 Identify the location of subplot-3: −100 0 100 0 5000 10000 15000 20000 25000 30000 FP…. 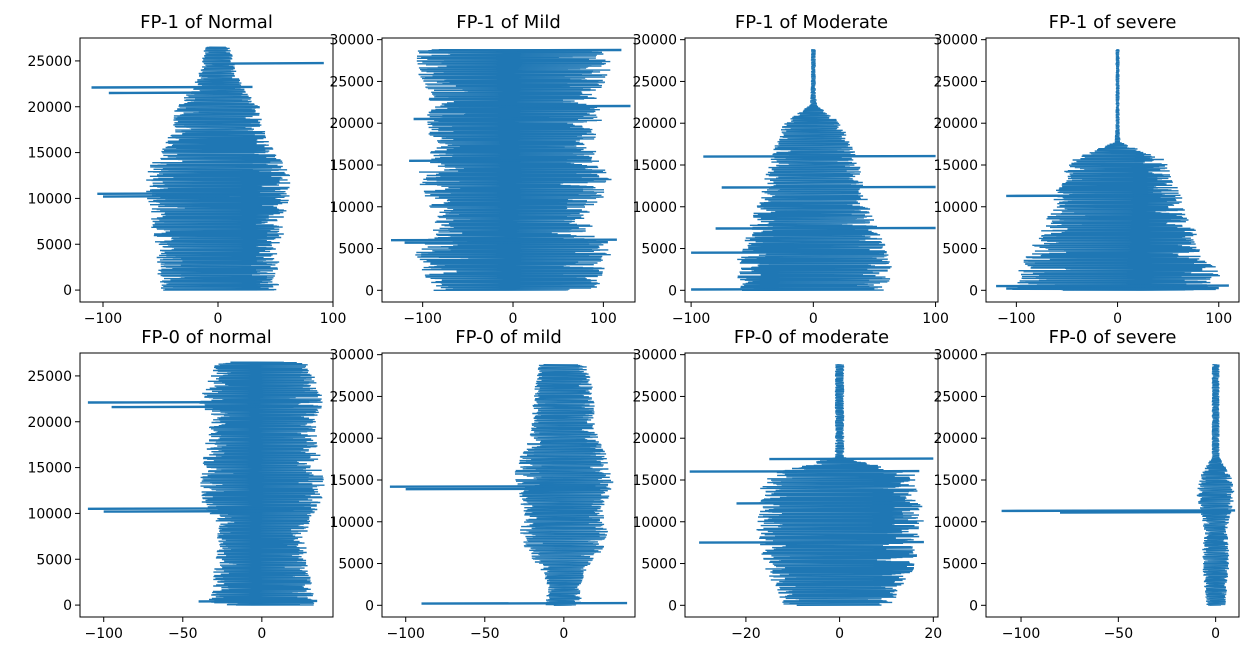
(790, 169).